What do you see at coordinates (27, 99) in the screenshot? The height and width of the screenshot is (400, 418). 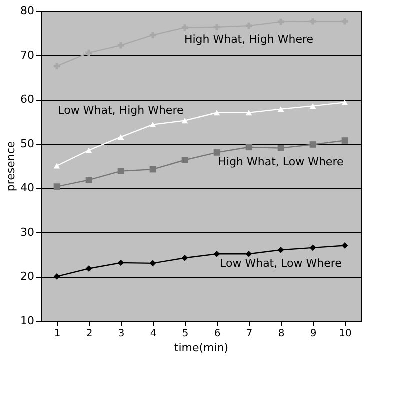 I see `y-tick-label: 60` at bounding box center [27, 99].